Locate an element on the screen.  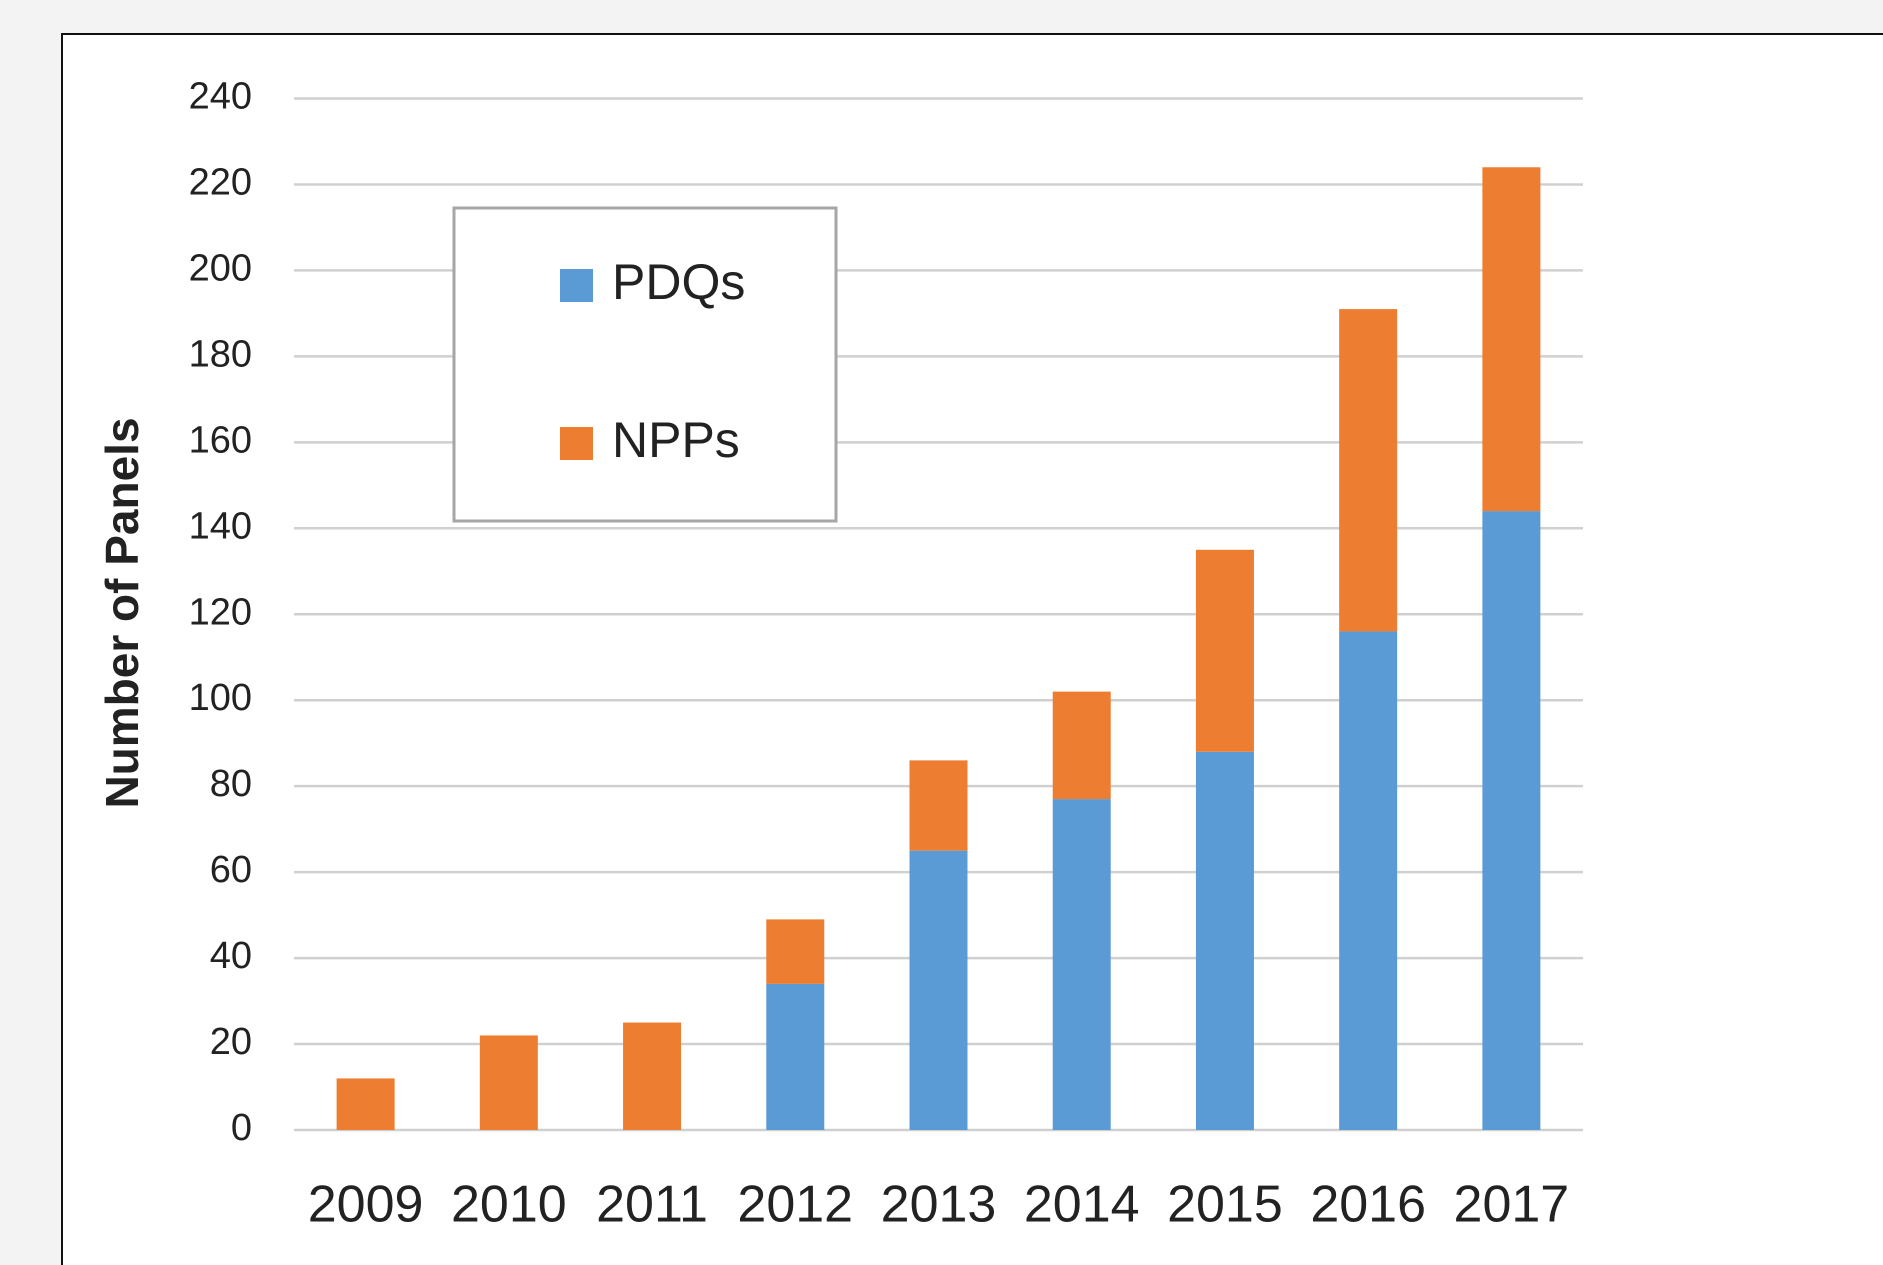
x-tick-label: 2012 is located at coordinates (795, 1205).